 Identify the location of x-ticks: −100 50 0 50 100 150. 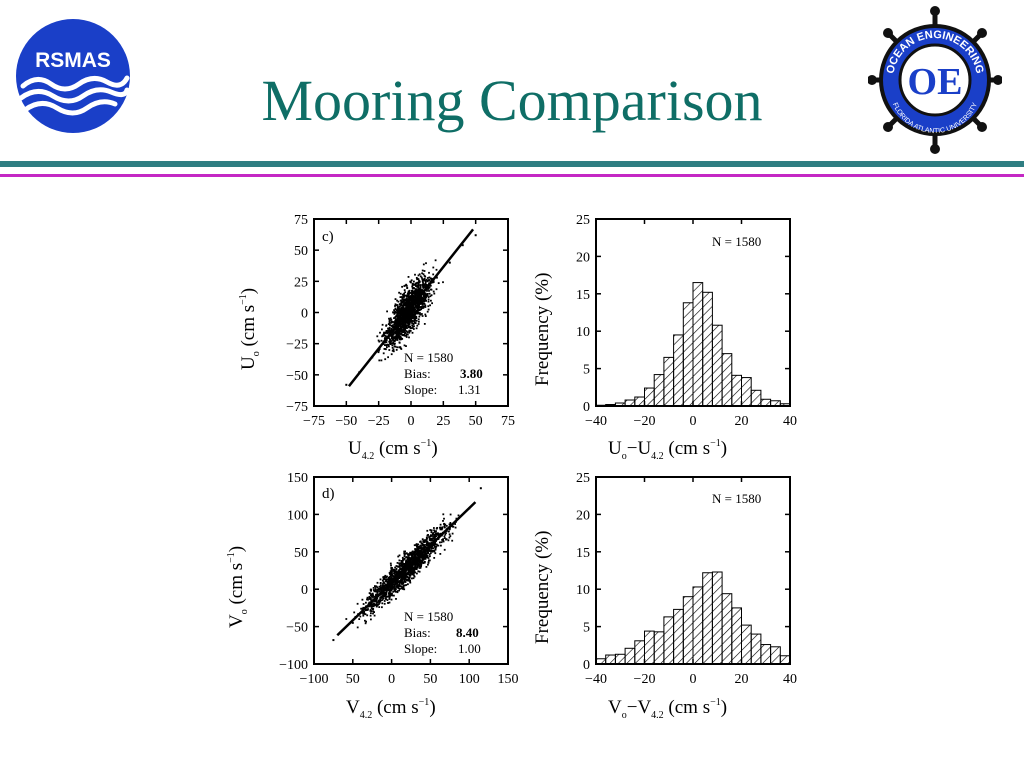
(409, 582).